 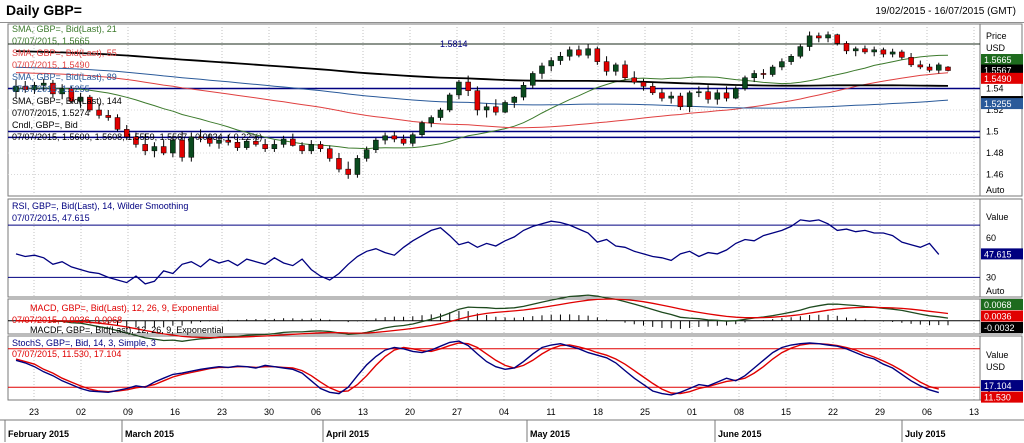 I want to click on title-bar: Daily GBP= 19/02/2015 - 16/07/2015 (GMT), so click(x=512, y=11).